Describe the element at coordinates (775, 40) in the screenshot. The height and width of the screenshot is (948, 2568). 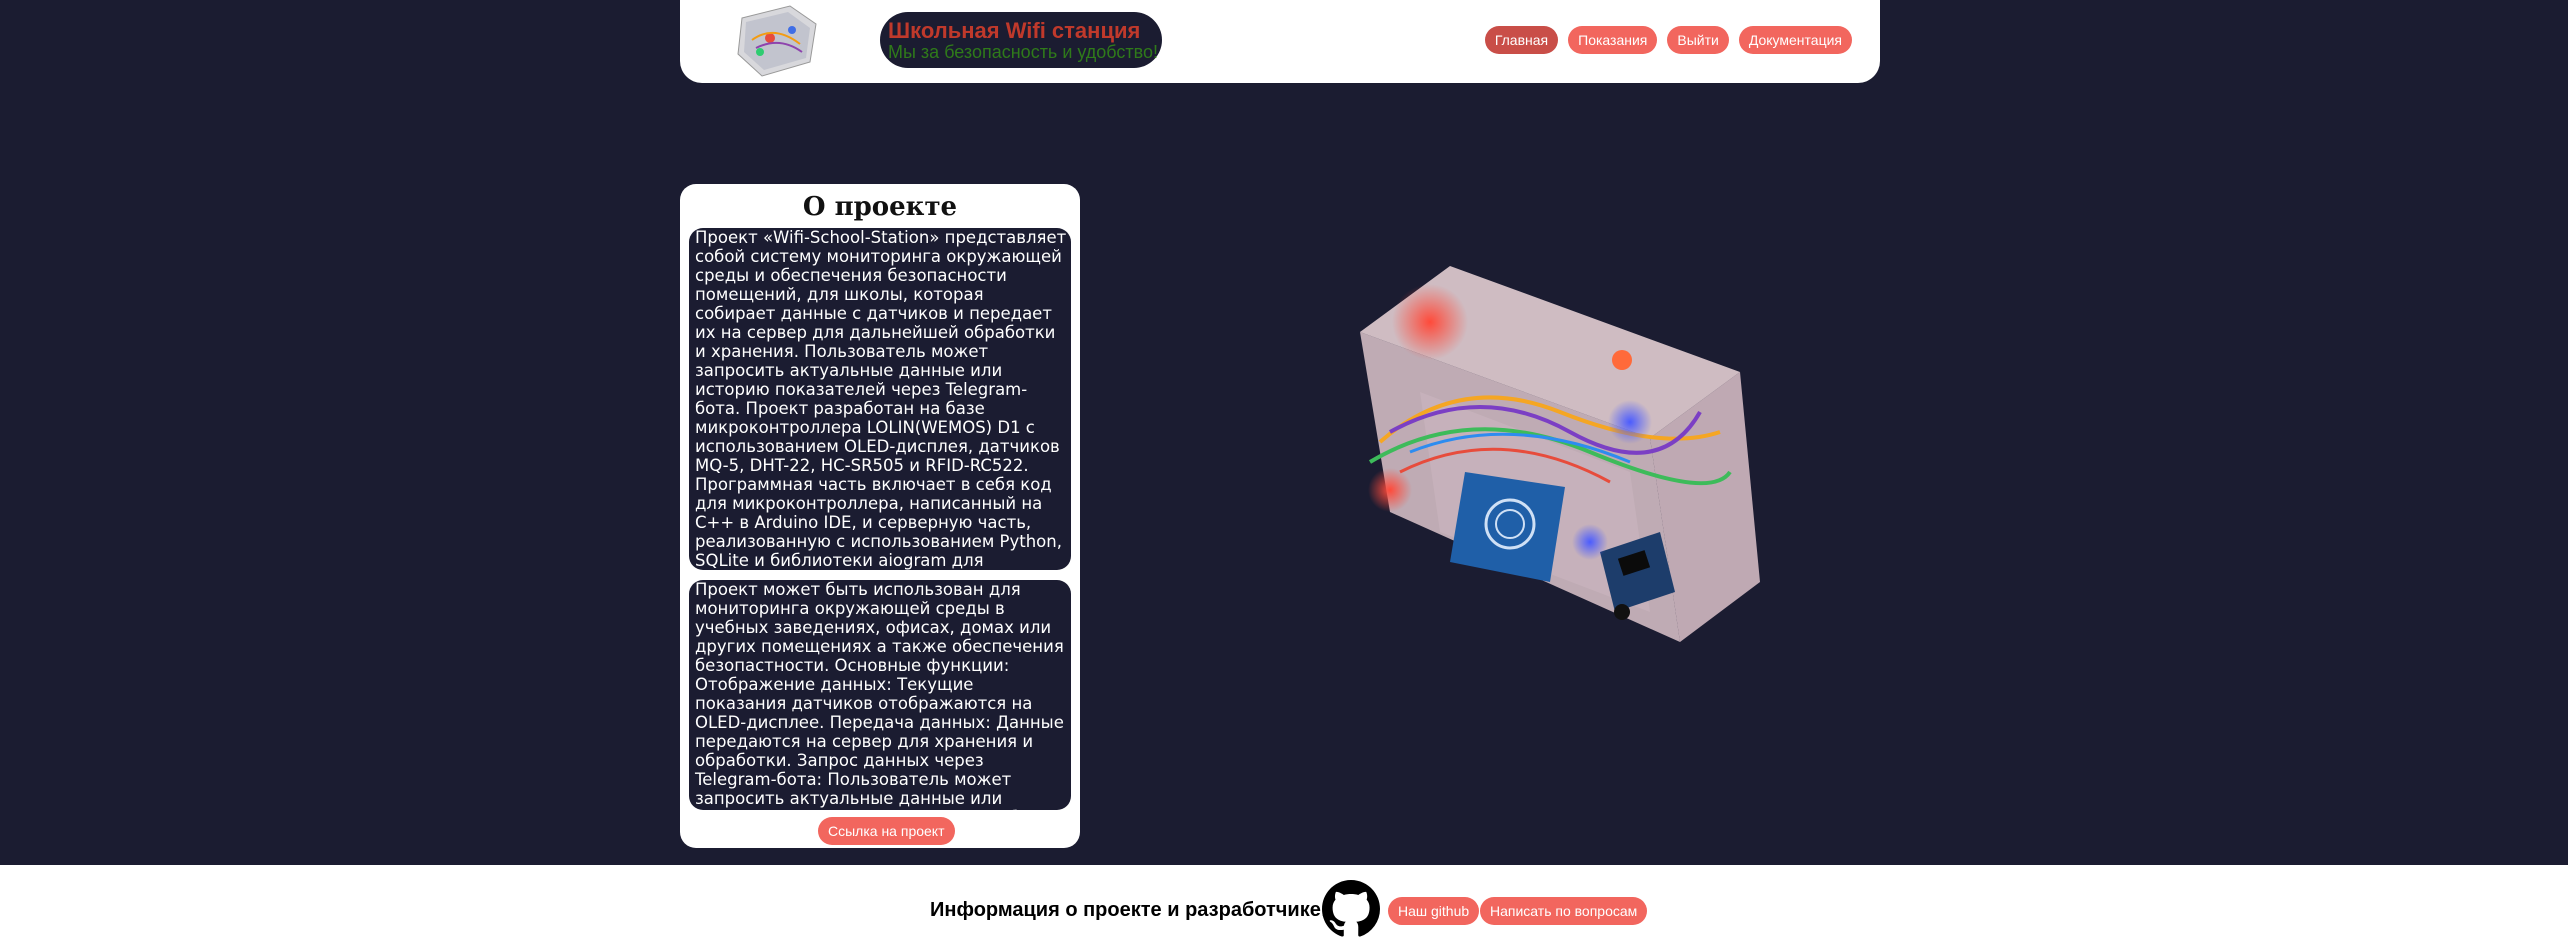
I see `device-logo-icon` at that location.